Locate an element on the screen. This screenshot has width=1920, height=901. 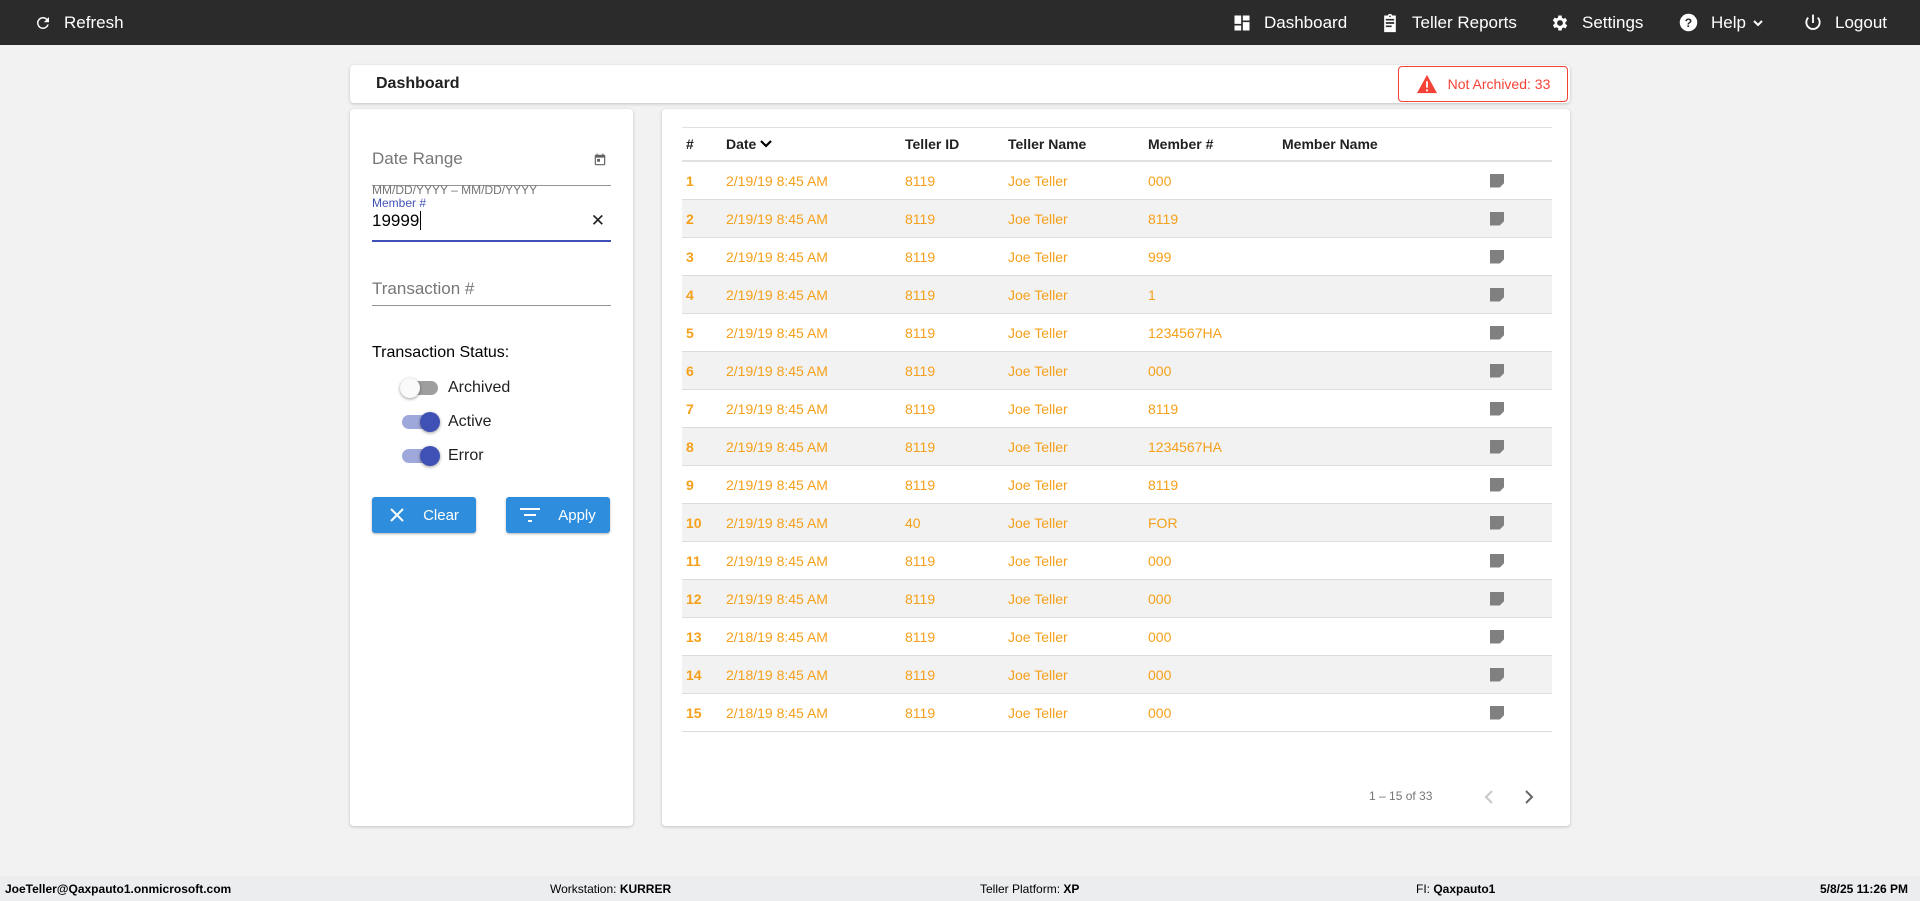
table-row: 9 2/19/19 8:45 AM 8119 Joe Teller 8119 is located at coordinates (1117, 485).